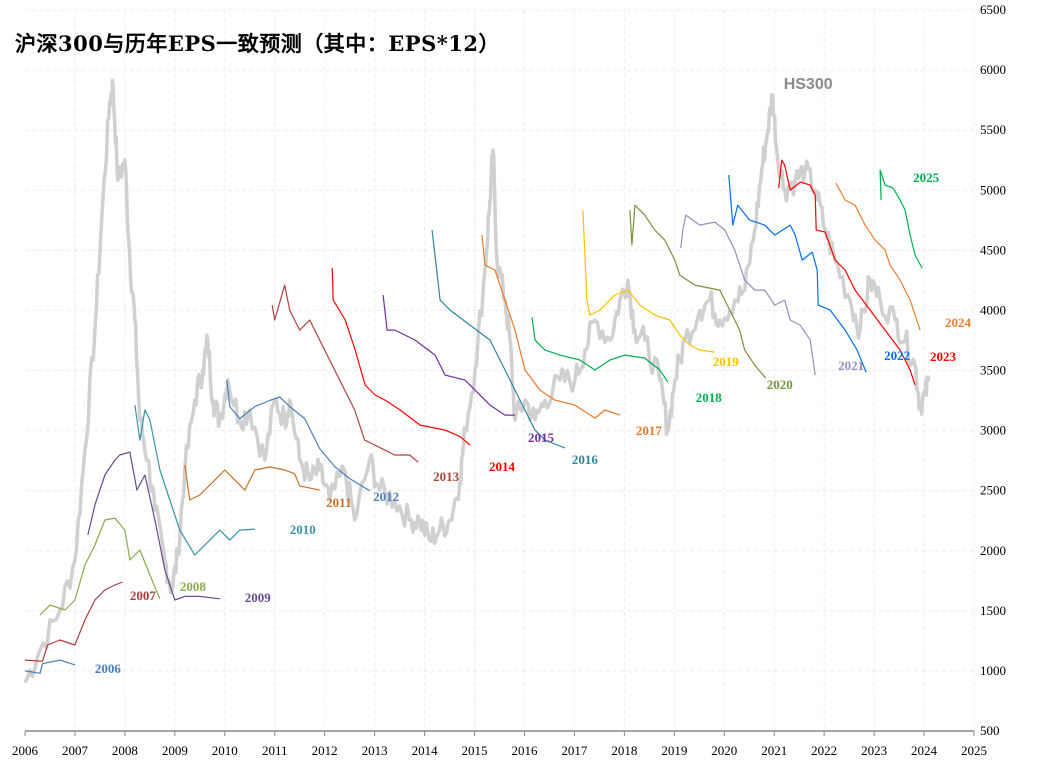  What do you see at coordinates (475, 750) in the screenshot?
I see `x-tick-label: 2015` at bounding box center [475, 750].